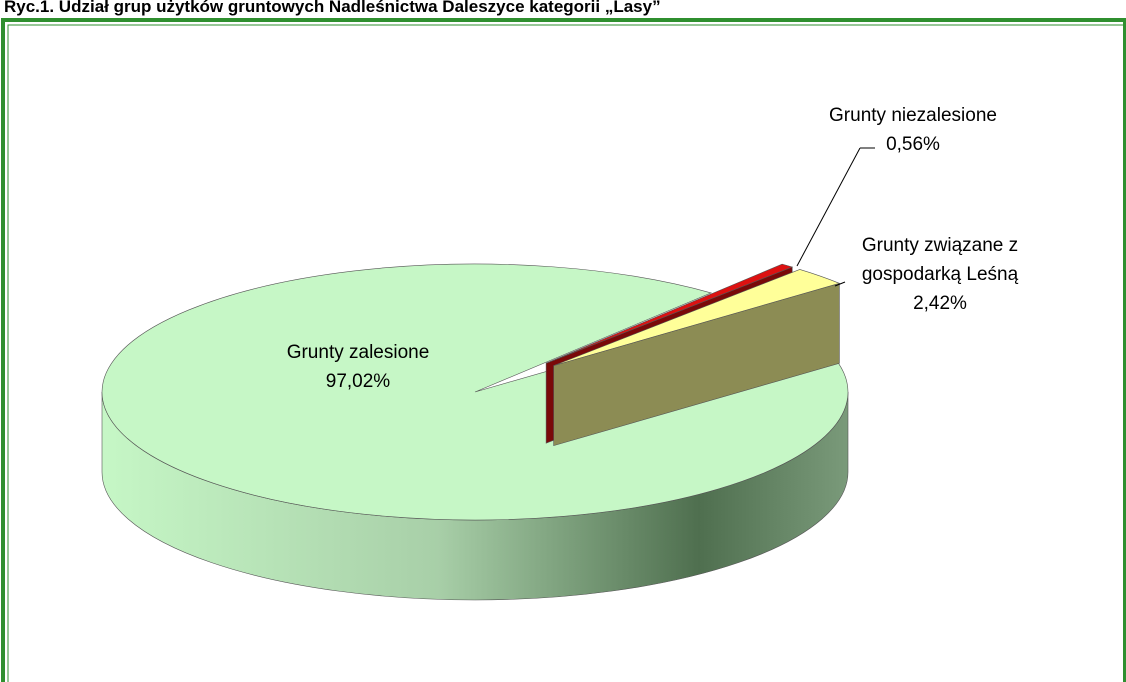 The width and height of the screenshot is (1126, 682). I want to click on category-label: Grunty niezalesione, so click(913, 115).